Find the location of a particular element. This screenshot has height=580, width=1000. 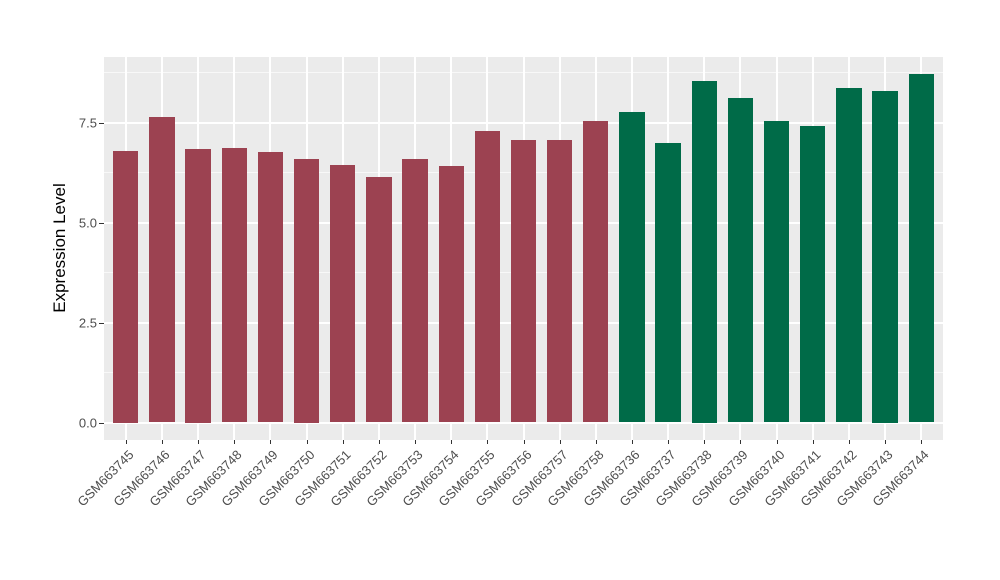

bar-GSM663743 is located at coordinates (885, 256).